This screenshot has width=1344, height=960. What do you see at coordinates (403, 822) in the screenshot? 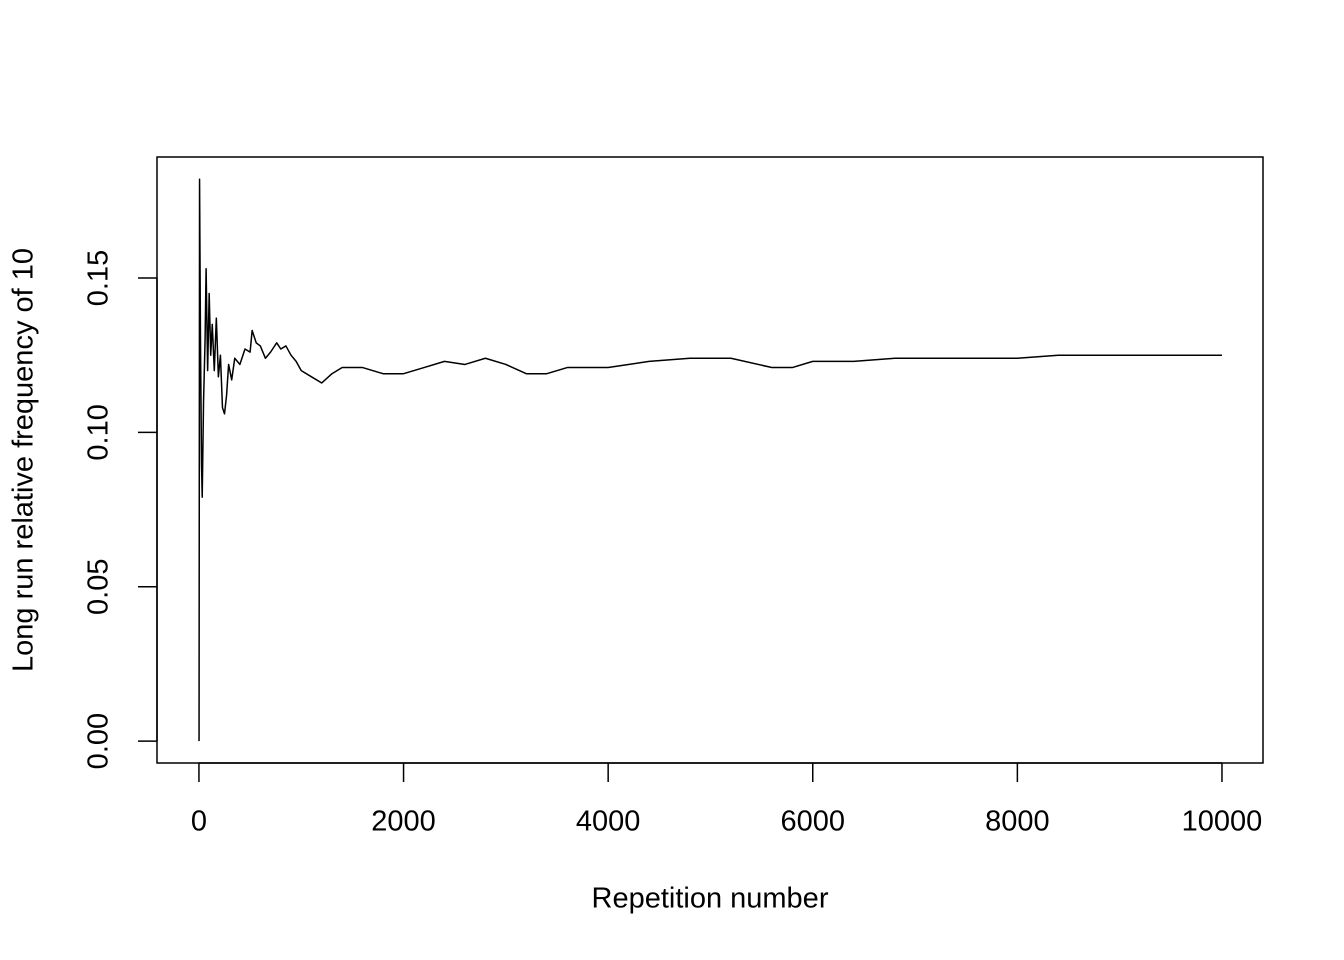
I see `x-tick-label: 2000` at bounding box center [403, 822].